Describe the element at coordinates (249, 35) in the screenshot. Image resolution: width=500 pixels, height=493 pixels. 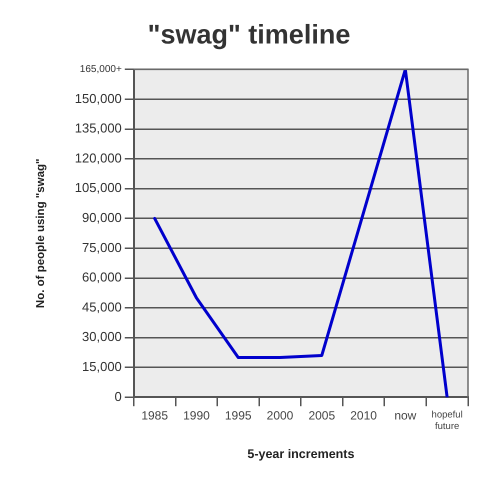
I see `chart-title: "swag" timeline` at that location.